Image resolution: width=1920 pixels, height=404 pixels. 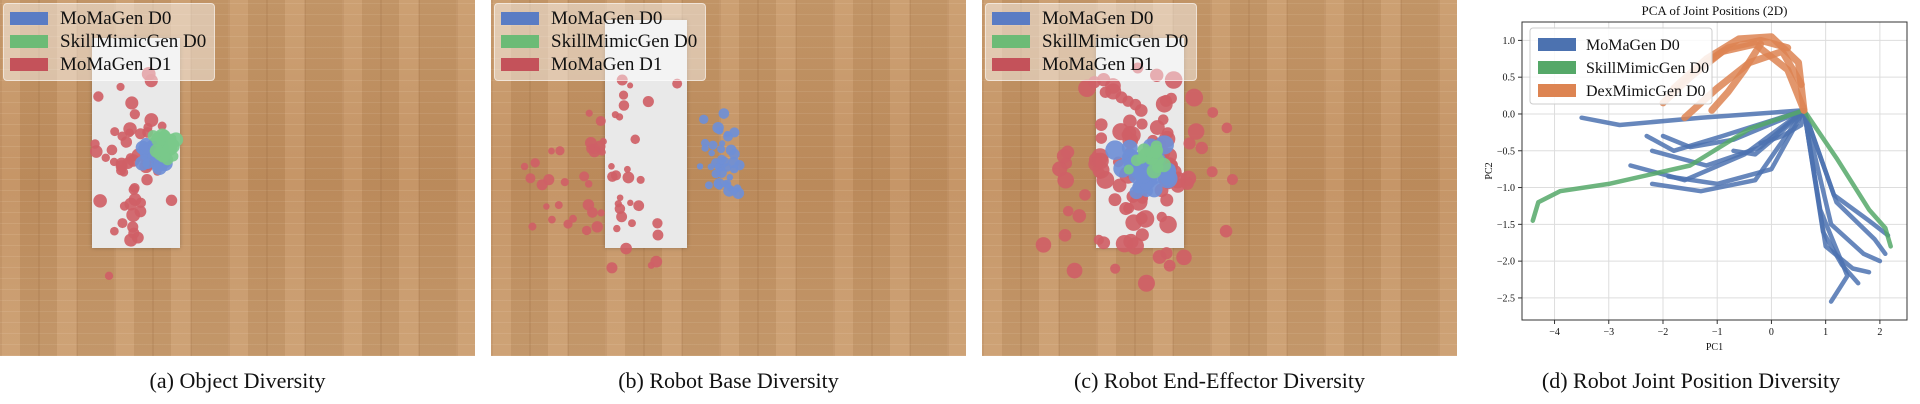 I want to click on object-scatter, so click(x=136, y=173).